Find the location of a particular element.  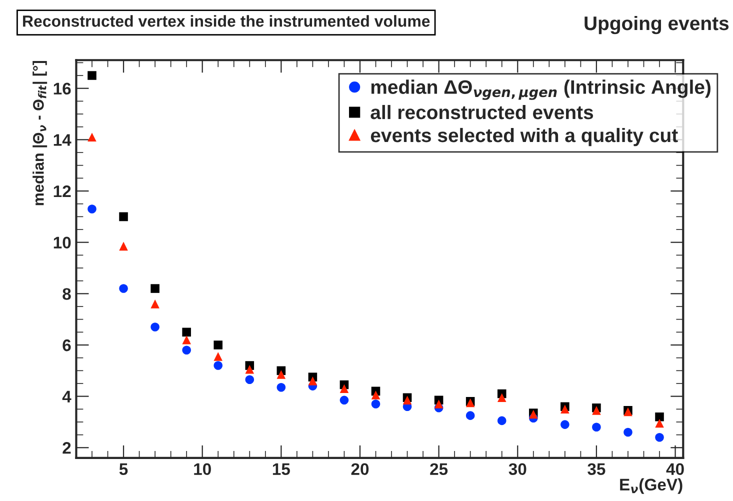

legend-label: events selected with a quality cut is located at coordinates (524, 137).